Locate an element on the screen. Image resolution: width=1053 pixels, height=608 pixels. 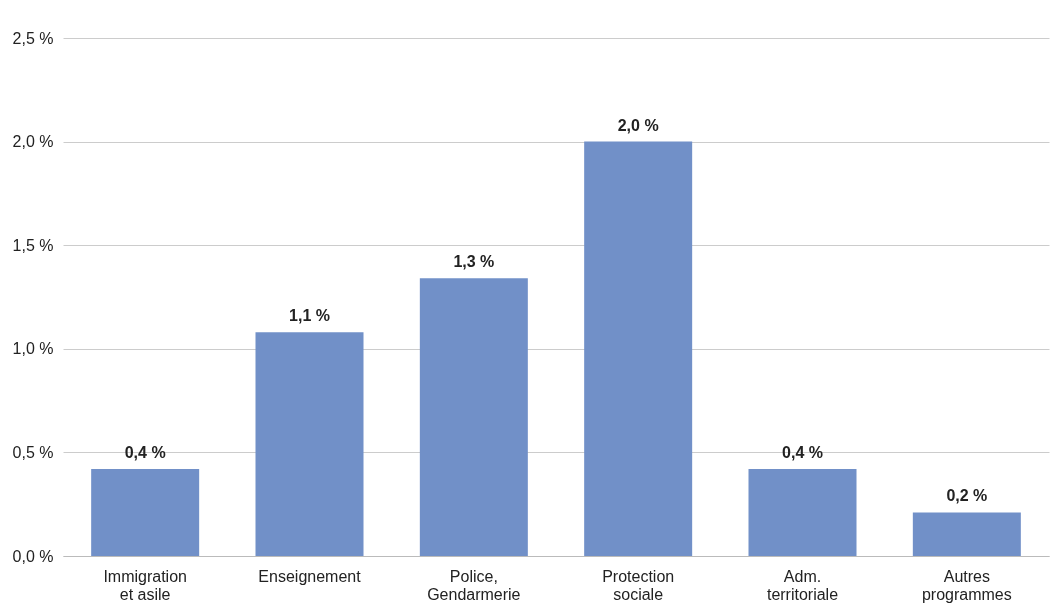
x-tick-label: Enseignement is located at coordinates (310, 576).